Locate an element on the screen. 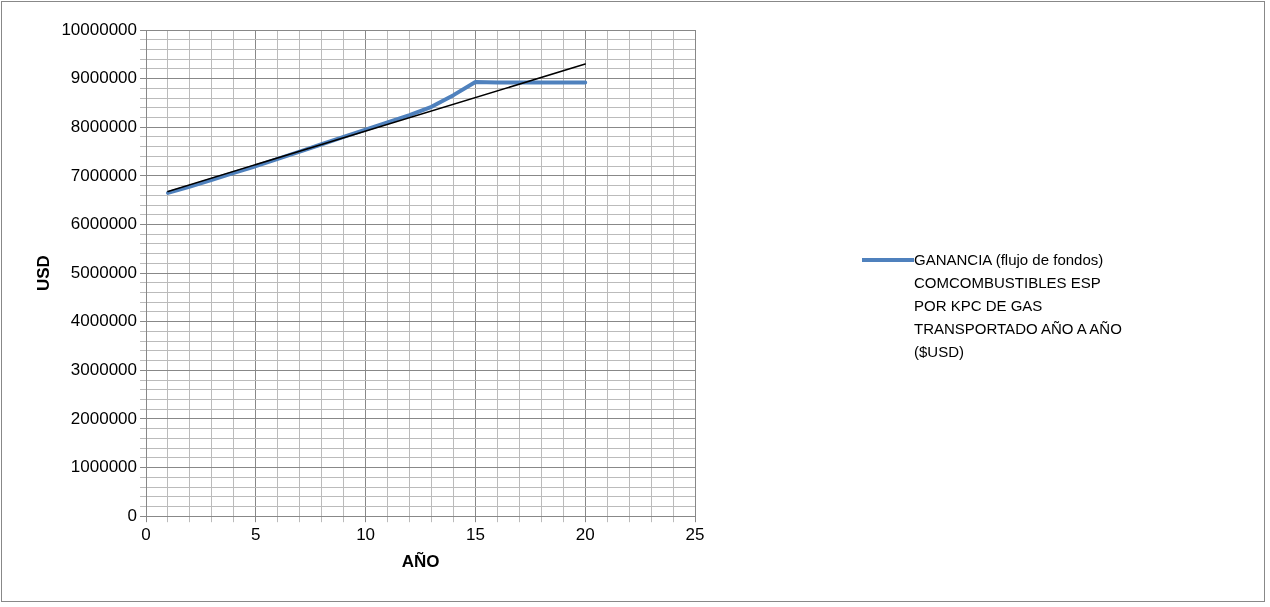 This screenshot has height=607, width=1270. y-tick-label: 3000000 is located at coordinates (104, 370).